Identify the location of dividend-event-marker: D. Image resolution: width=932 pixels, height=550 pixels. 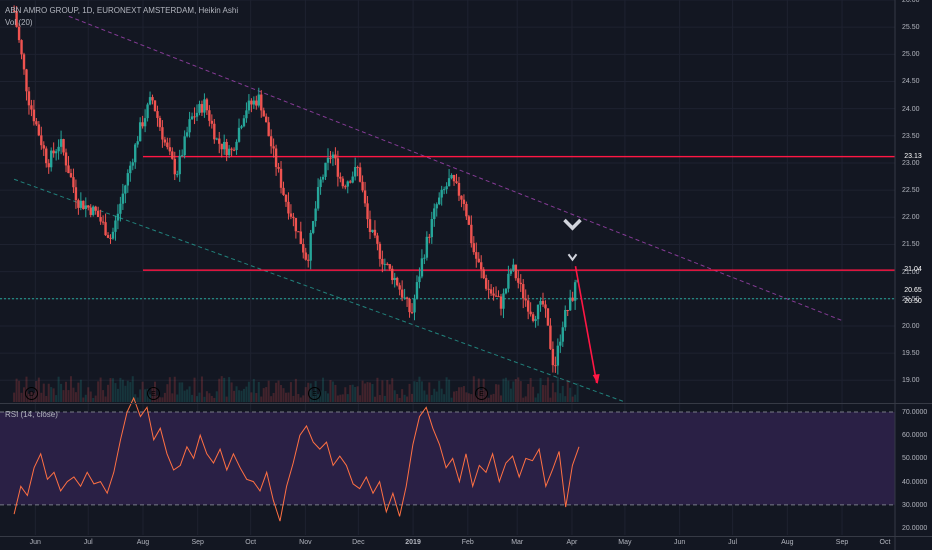
(31, 393).